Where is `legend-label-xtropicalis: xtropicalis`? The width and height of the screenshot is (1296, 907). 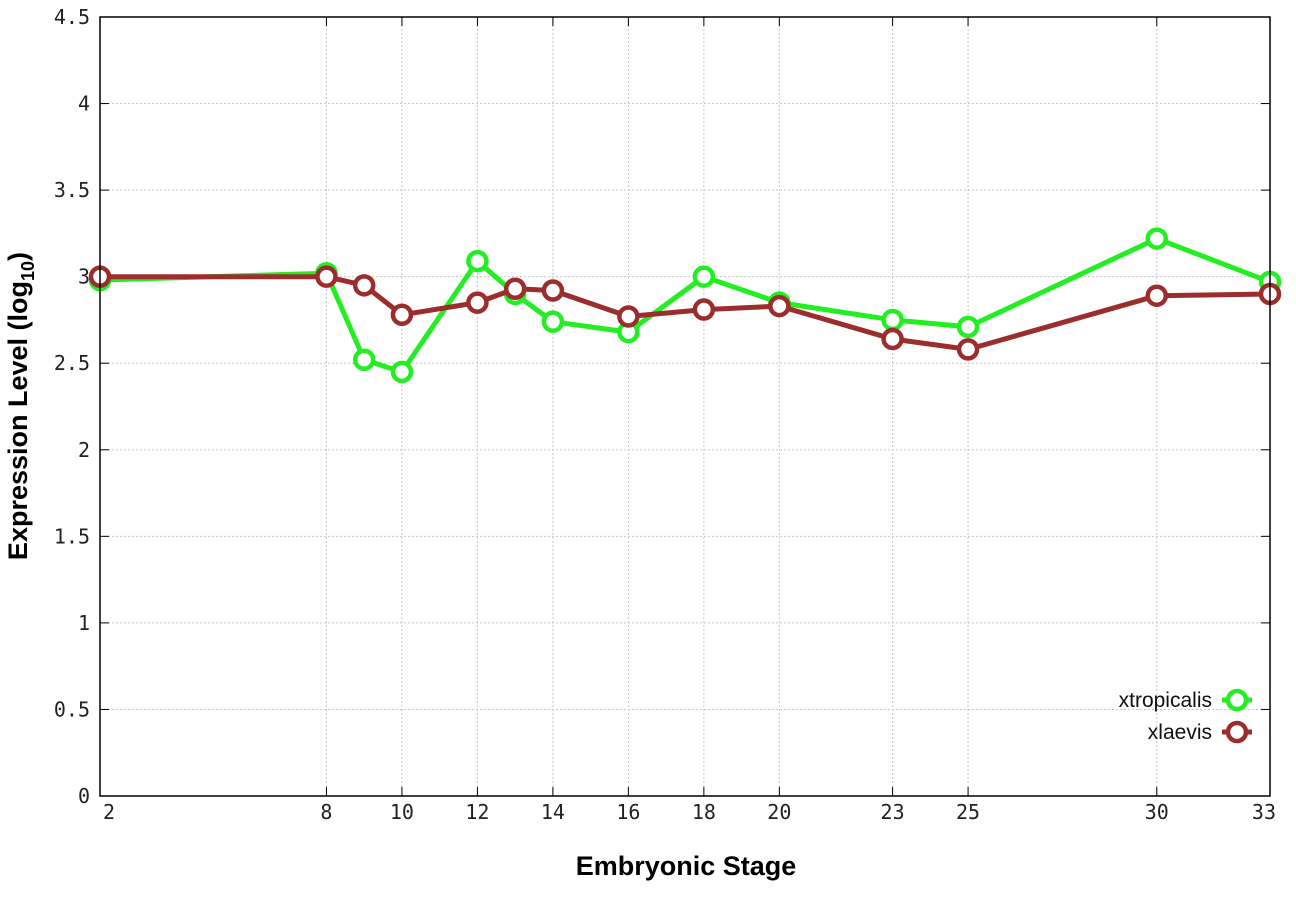 legend-label-xtropicalis: xtropicalis is located at coordinates (1165, 700).